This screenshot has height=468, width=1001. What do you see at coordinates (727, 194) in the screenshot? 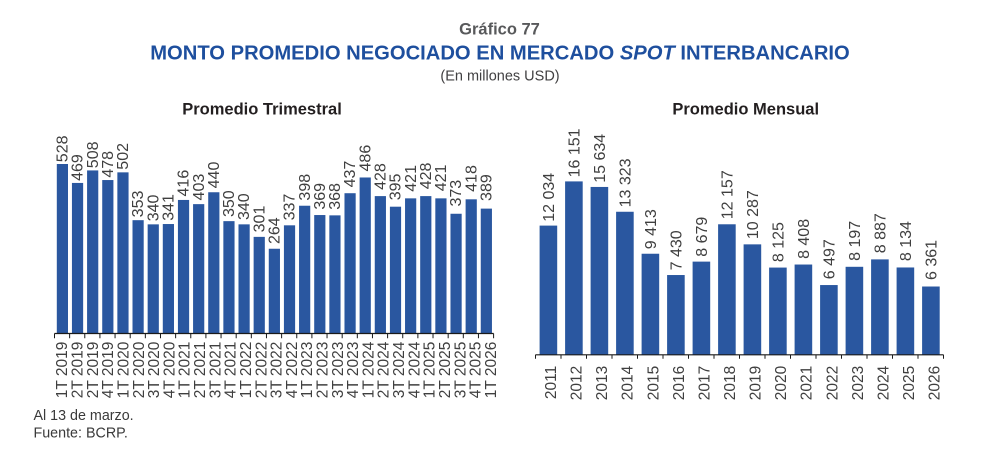
I see `svg-text: 12 157` at bounding box center [727, 194].